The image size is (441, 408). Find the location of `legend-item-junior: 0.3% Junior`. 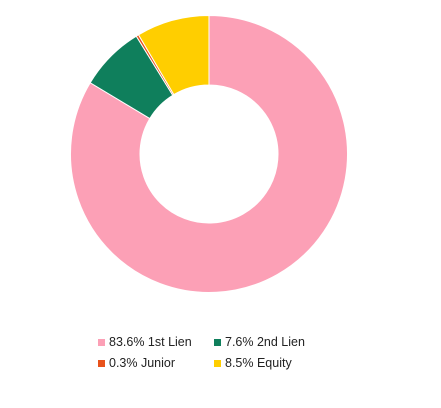

legend-item-junior: 0.3% Junior is located at coordinates (156, 363).